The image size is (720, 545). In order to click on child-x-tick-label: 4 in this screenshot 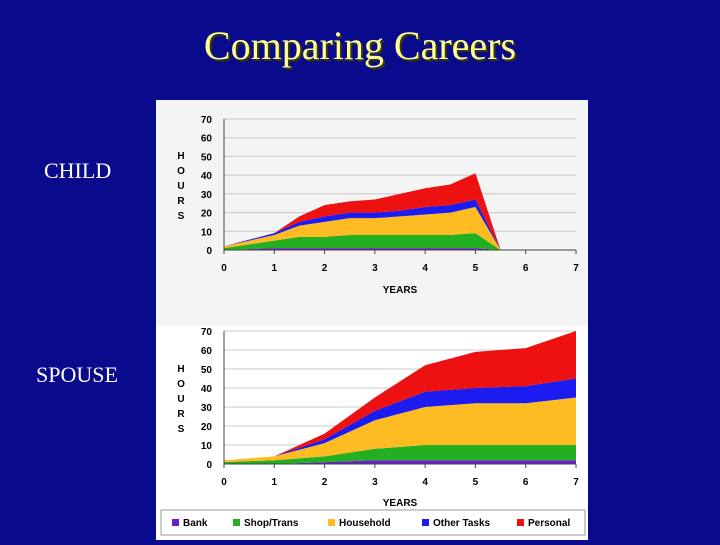, I will do `click(425, 268)`.